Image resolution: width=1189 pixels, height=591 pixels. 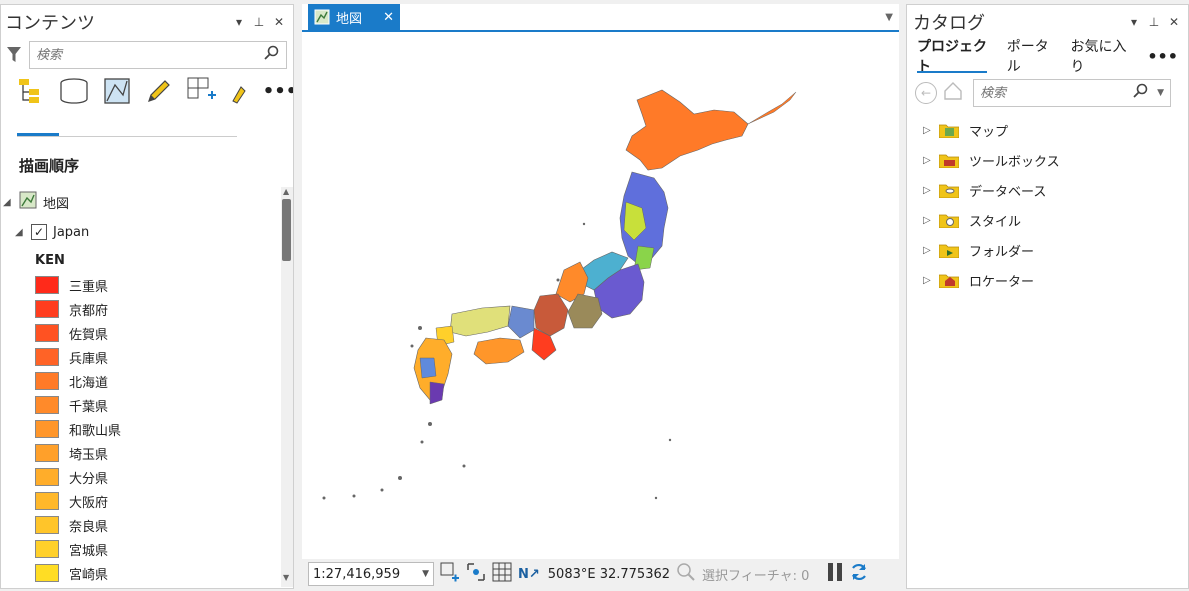 What do you see at coordinates (141, 525) in the screenshot?
I see `legend-item: 奈良県` at bounding box center [141, 525].